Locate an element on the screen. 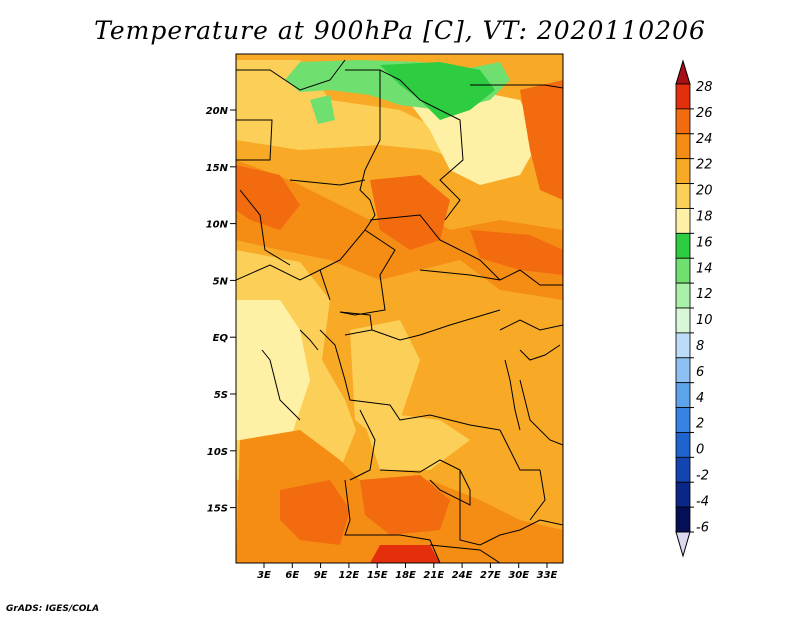  colorbar-label: -4 is located at coordinates (702, 501).